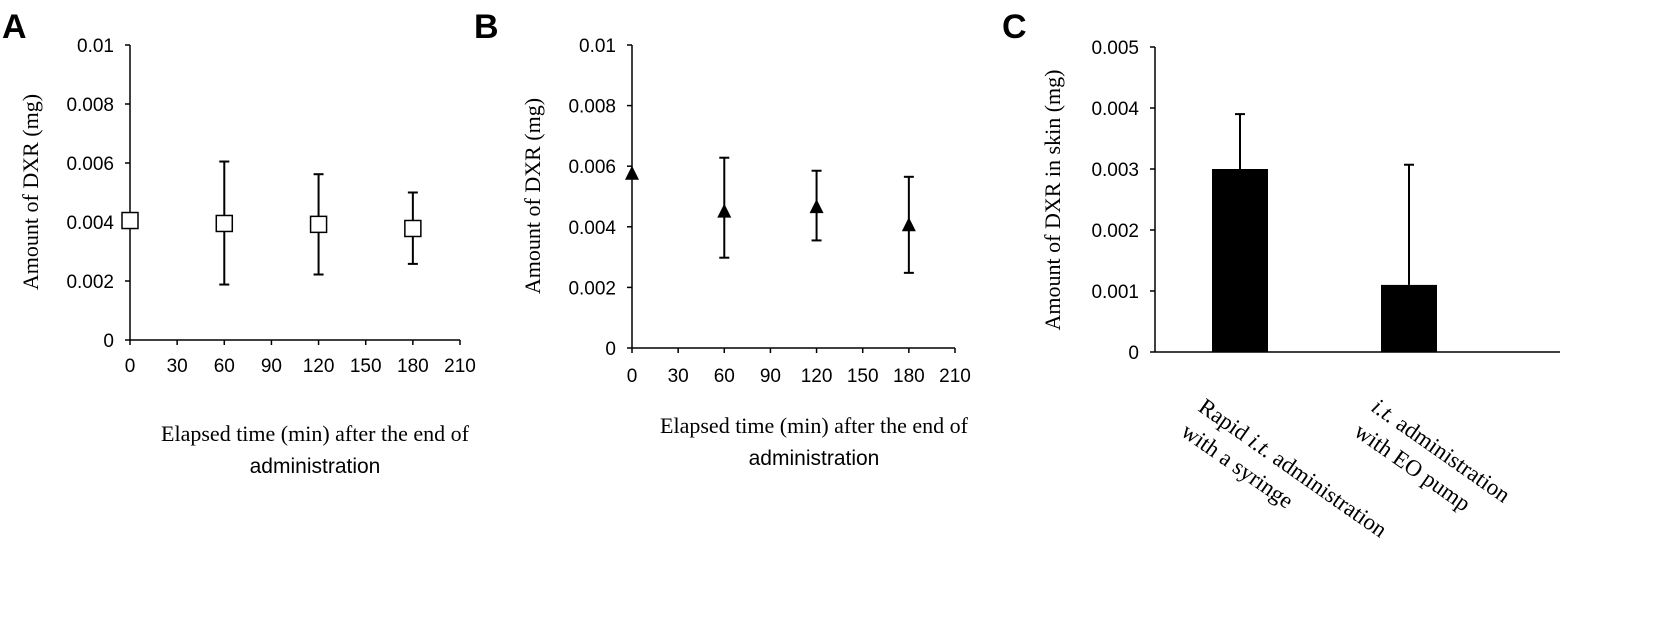 Image resolution: width=1661 pixels, height=629 pixels. I want to click on panel-label: A, so click(14, 27).